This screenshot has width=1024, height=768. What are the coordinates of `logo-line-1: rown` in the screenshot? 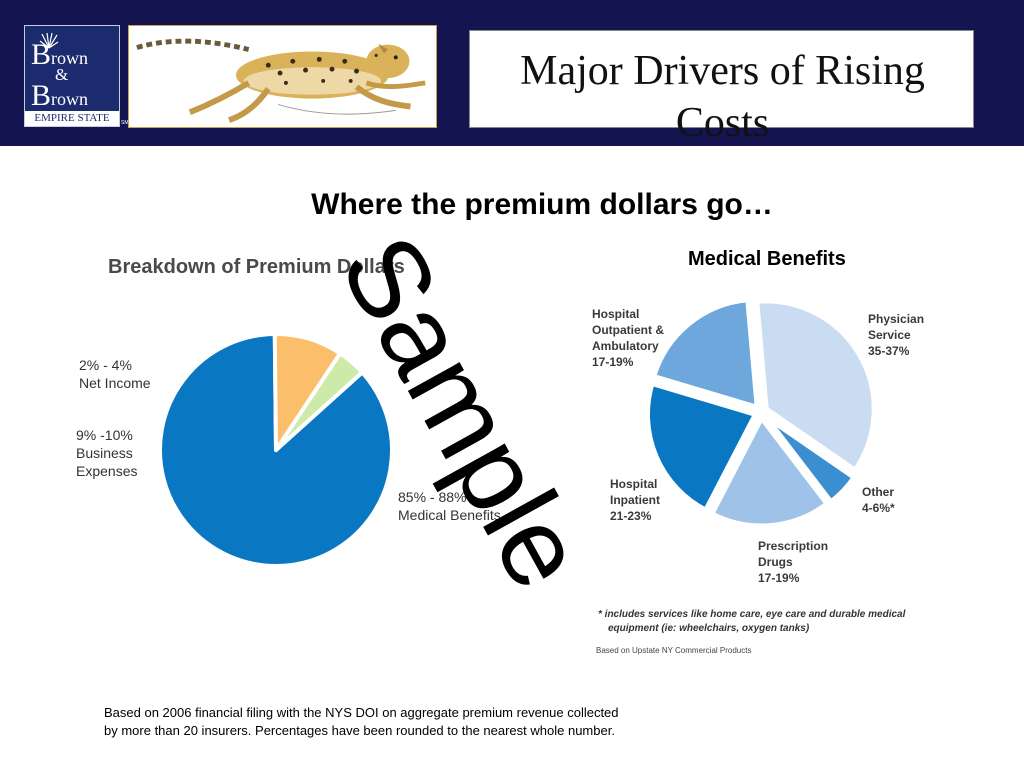 It's located at (70, 58).